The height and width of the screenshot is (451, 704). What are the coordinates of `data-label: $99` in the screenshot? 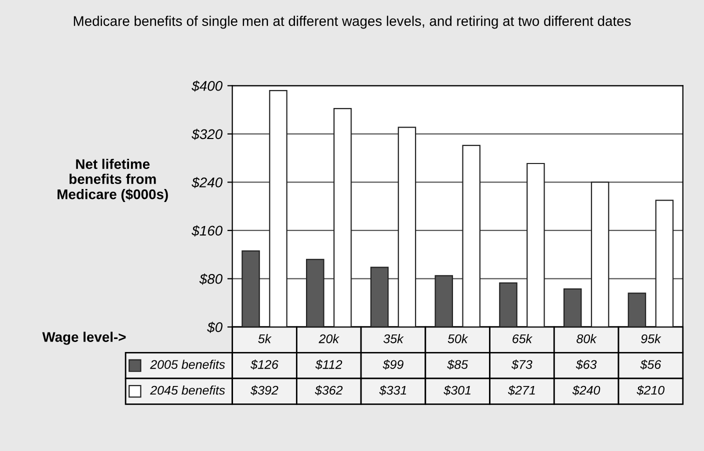 It's located at (393, 365).